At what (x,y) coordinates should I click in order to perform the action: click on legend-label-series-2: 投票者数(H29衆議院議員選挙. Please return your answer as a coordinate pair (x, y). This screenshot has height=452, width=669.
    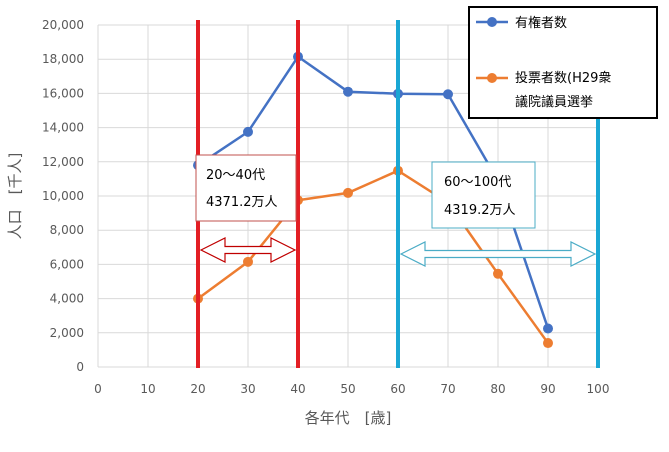
    Looking at the image, I should click on (563, 90).